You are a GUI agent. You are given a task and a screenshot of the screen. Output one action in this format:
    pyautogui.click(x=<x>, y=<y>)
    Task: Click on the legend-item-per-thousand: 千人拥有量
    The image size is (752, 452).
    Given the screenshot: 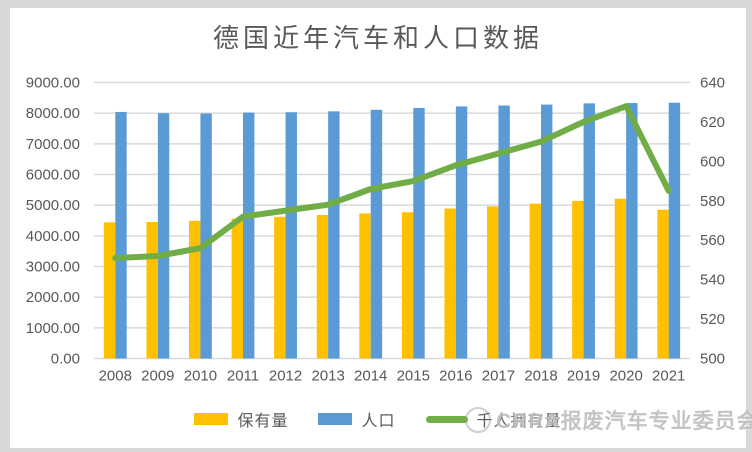 What is the action you would take?
    pyautogui.click(x=493, y=419)
    